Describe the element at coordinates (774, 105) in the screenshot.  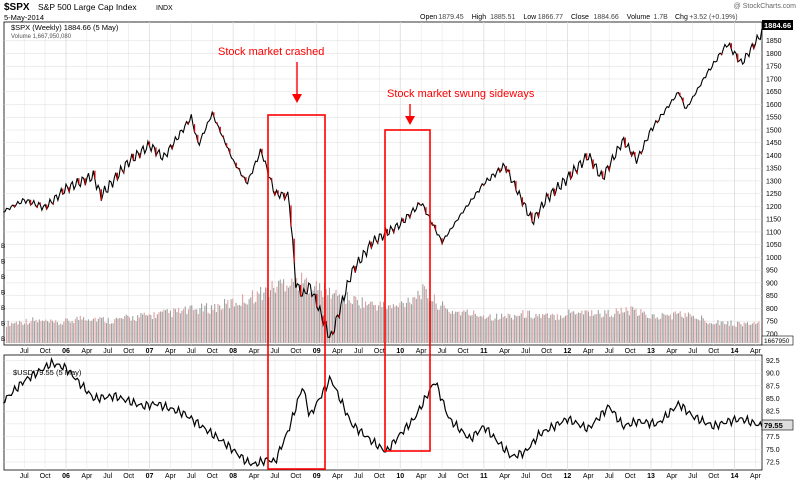
I see `price-tick-label: 1600` at that location.